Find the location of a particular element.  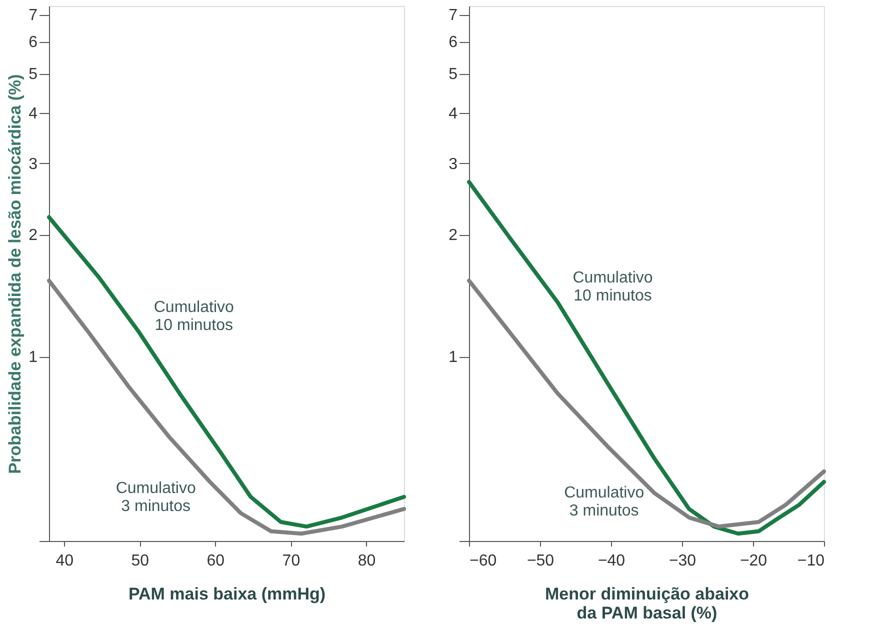

x-tick-label: −50 is located at coordinates (540, 561).